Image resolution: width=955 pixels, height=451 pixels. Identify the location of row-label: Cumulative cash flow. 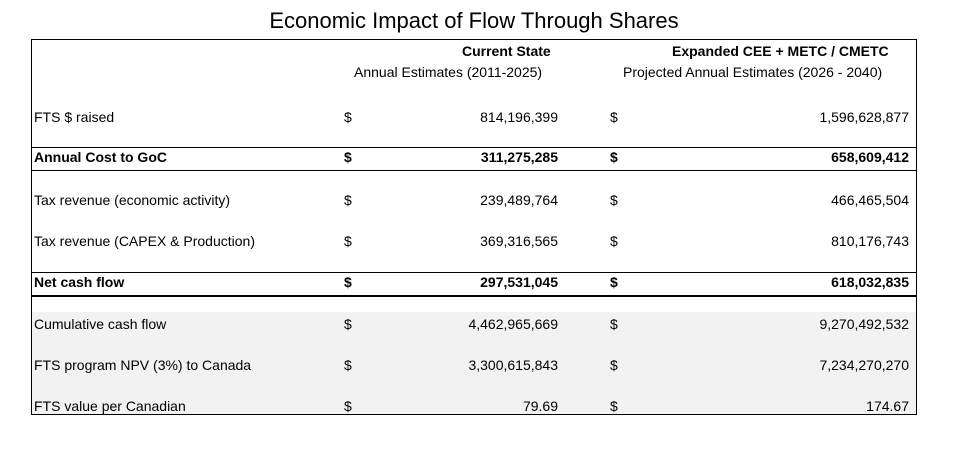
(100, 324).